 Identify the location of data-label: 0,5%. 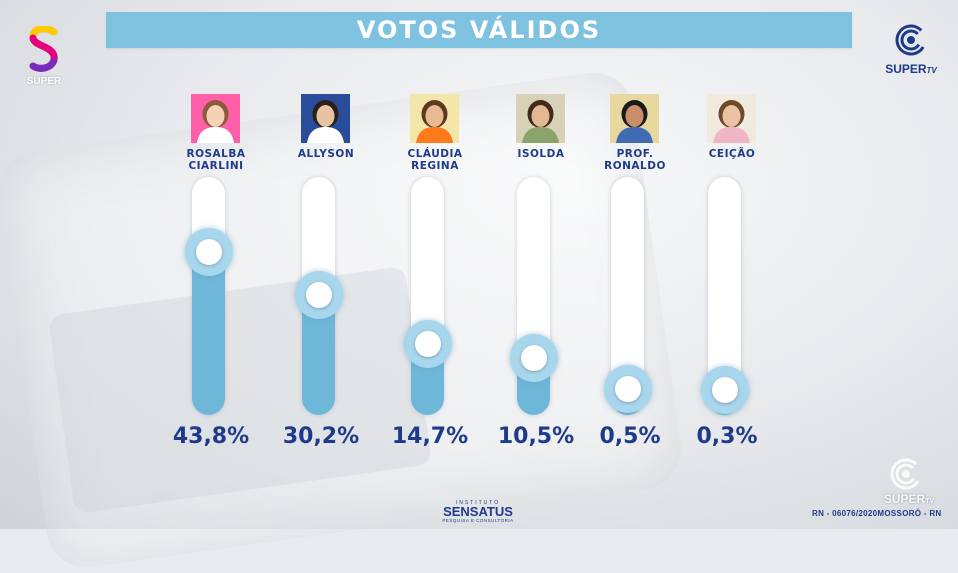
(630, 436).